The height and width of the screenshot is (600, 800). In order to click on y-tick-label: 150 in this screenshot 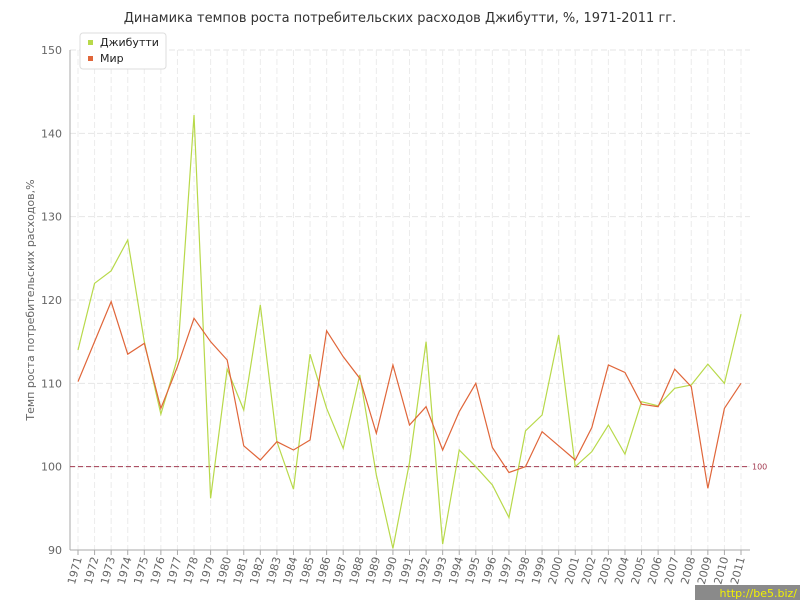, I will do `click(51, 50)`.